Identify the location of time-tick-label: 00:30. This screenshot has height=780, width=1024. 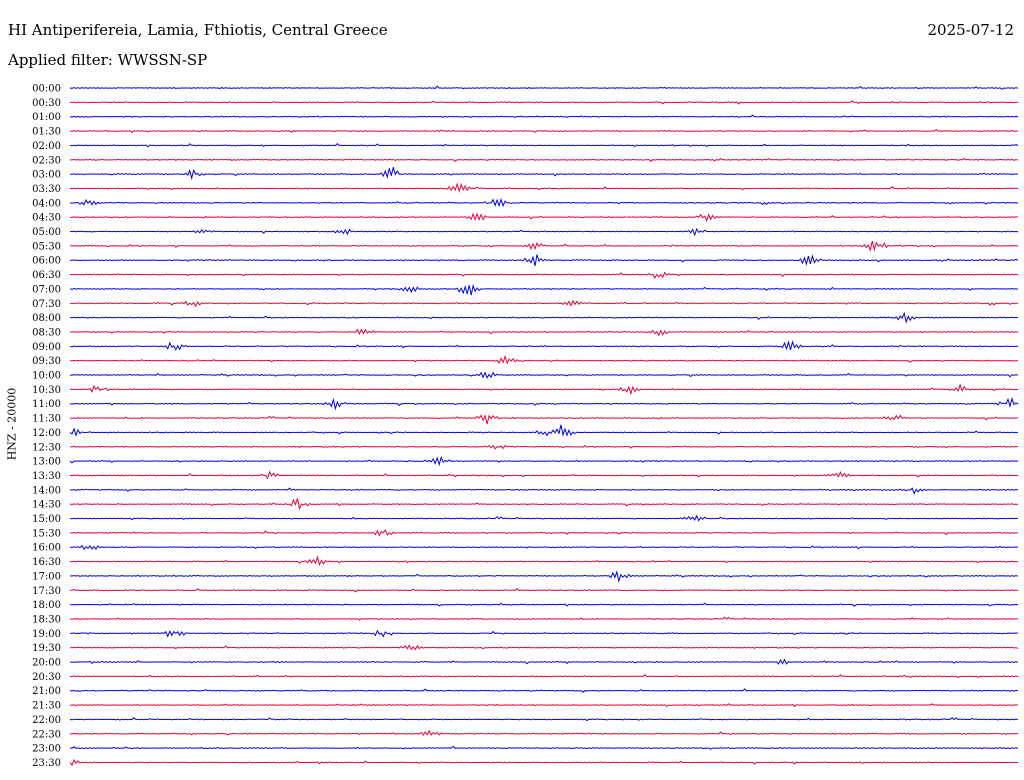
(46, 103).